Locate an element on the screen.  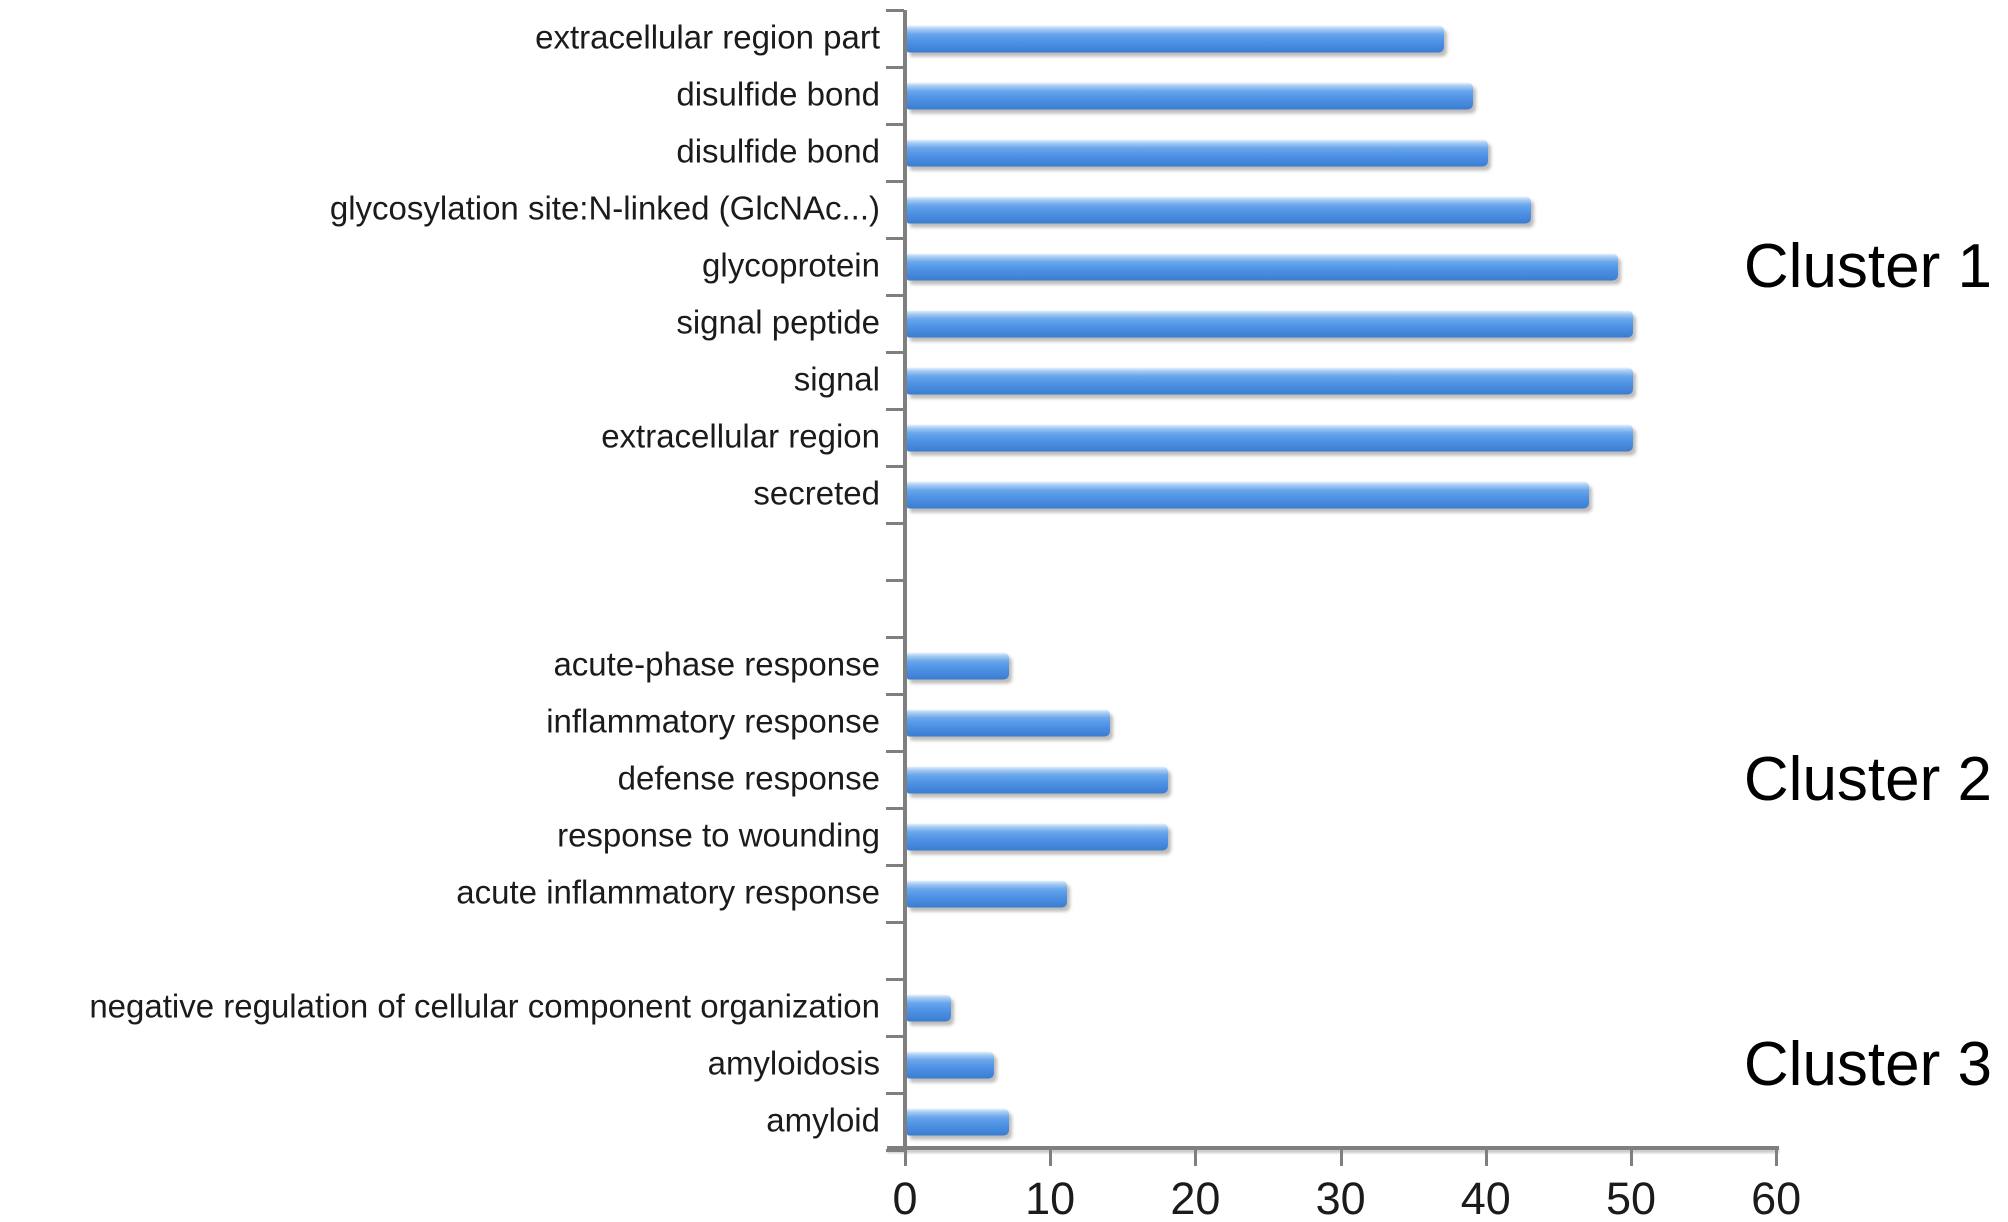
x-tick-label: 0 is located at coordinates (905, 1197).